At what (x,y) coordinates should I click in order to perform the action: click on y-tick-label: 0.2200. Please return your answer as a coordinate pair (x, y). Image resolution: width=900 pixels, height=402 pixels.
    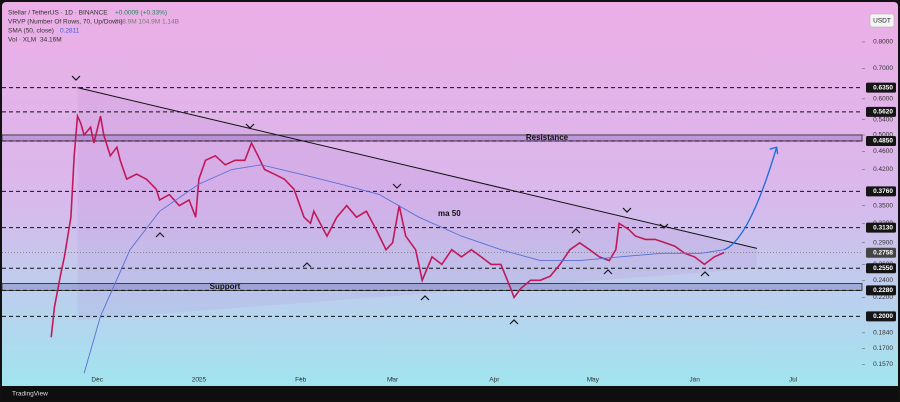
    Looking at the image, I should click on (883, 297).